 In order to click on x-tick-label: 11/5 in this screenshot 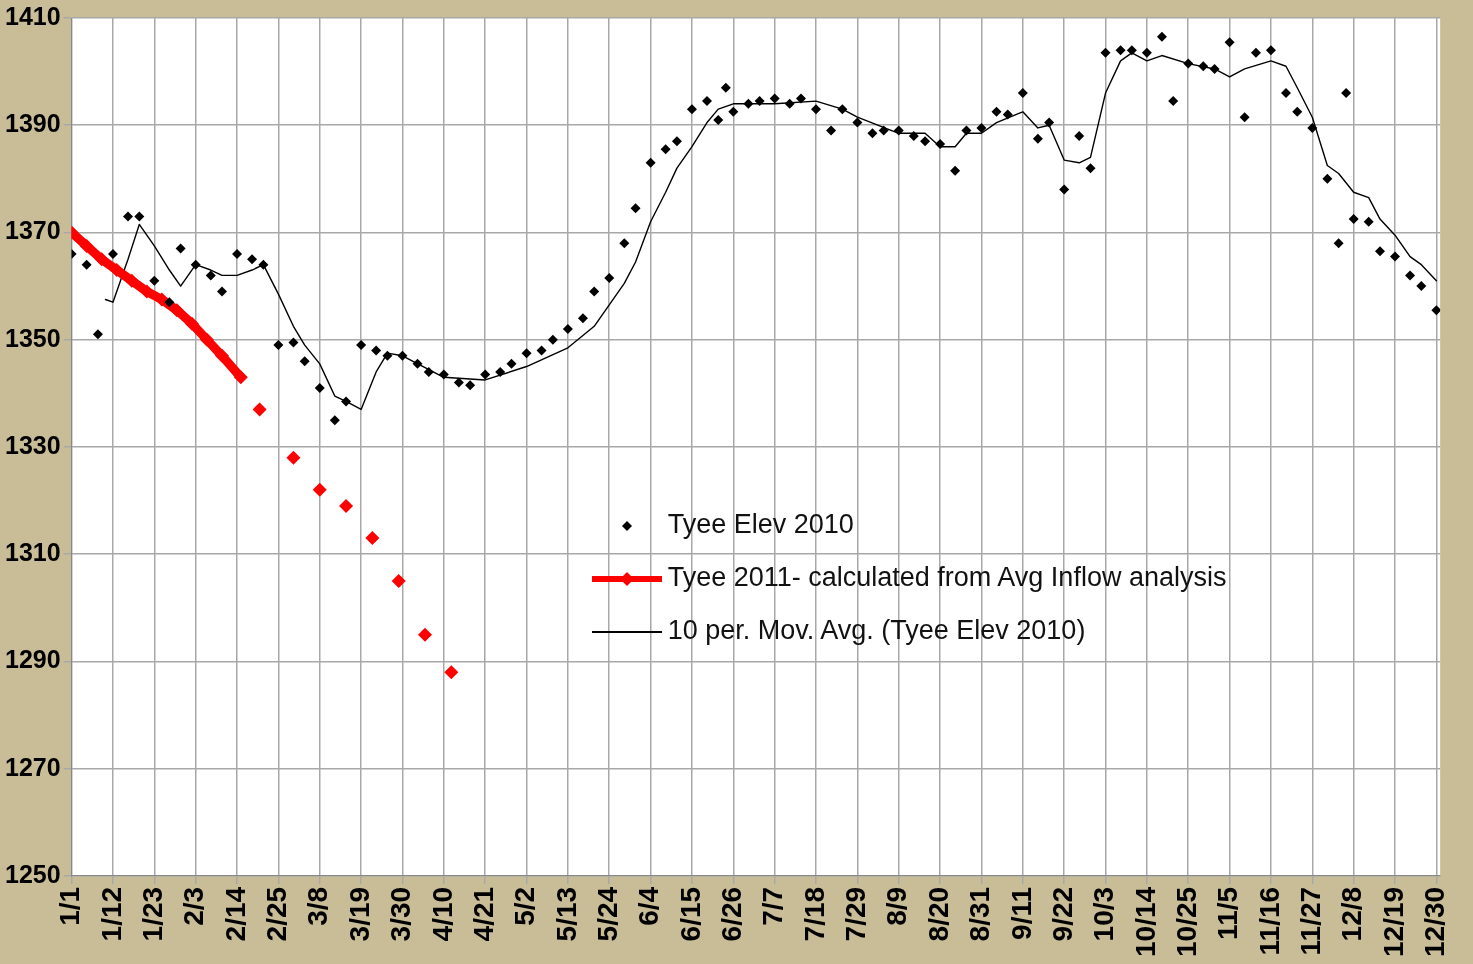, I will do `click(1228, 913)`.